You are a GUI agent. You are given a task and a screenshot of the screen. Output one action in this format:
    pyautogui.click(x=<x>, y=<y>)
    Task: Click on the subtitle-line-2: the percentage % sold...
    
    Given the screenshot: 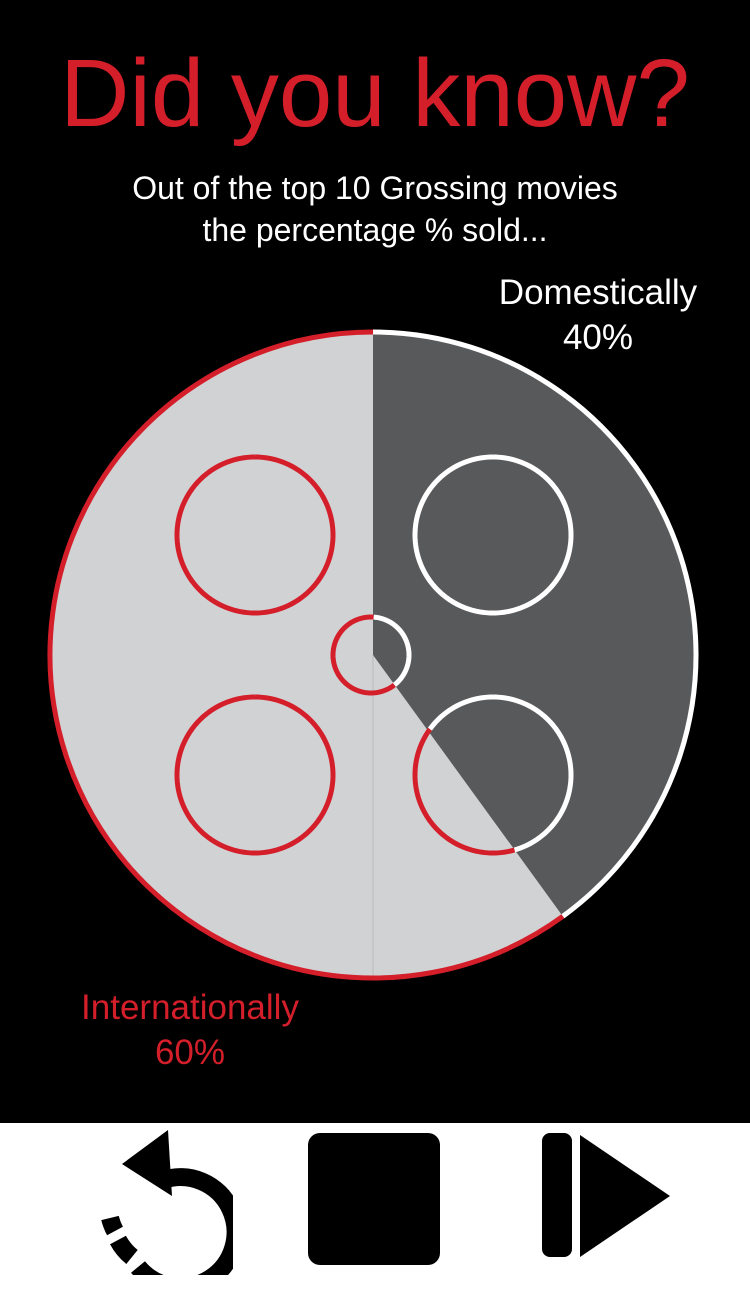 What is the action you would take?
    pyautogui.click(x=375, y=230)
    